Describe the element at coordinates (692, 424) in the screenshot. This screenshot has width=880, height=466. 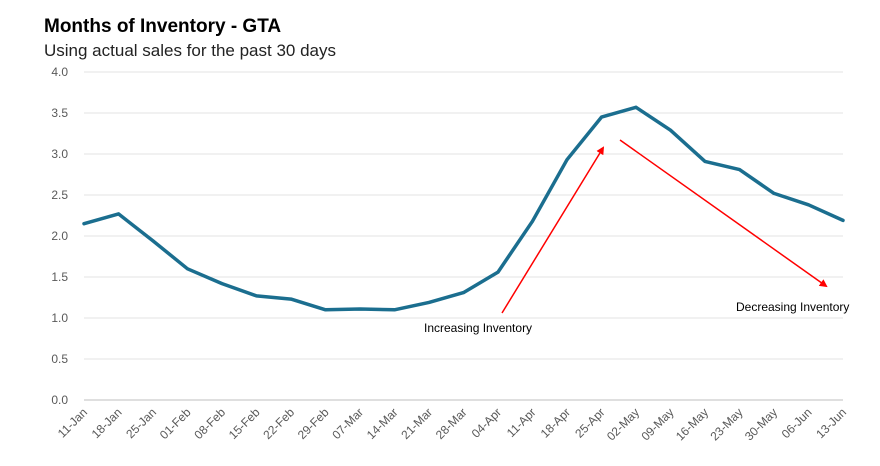
I see `x-tick-label: 16-May` at that location.